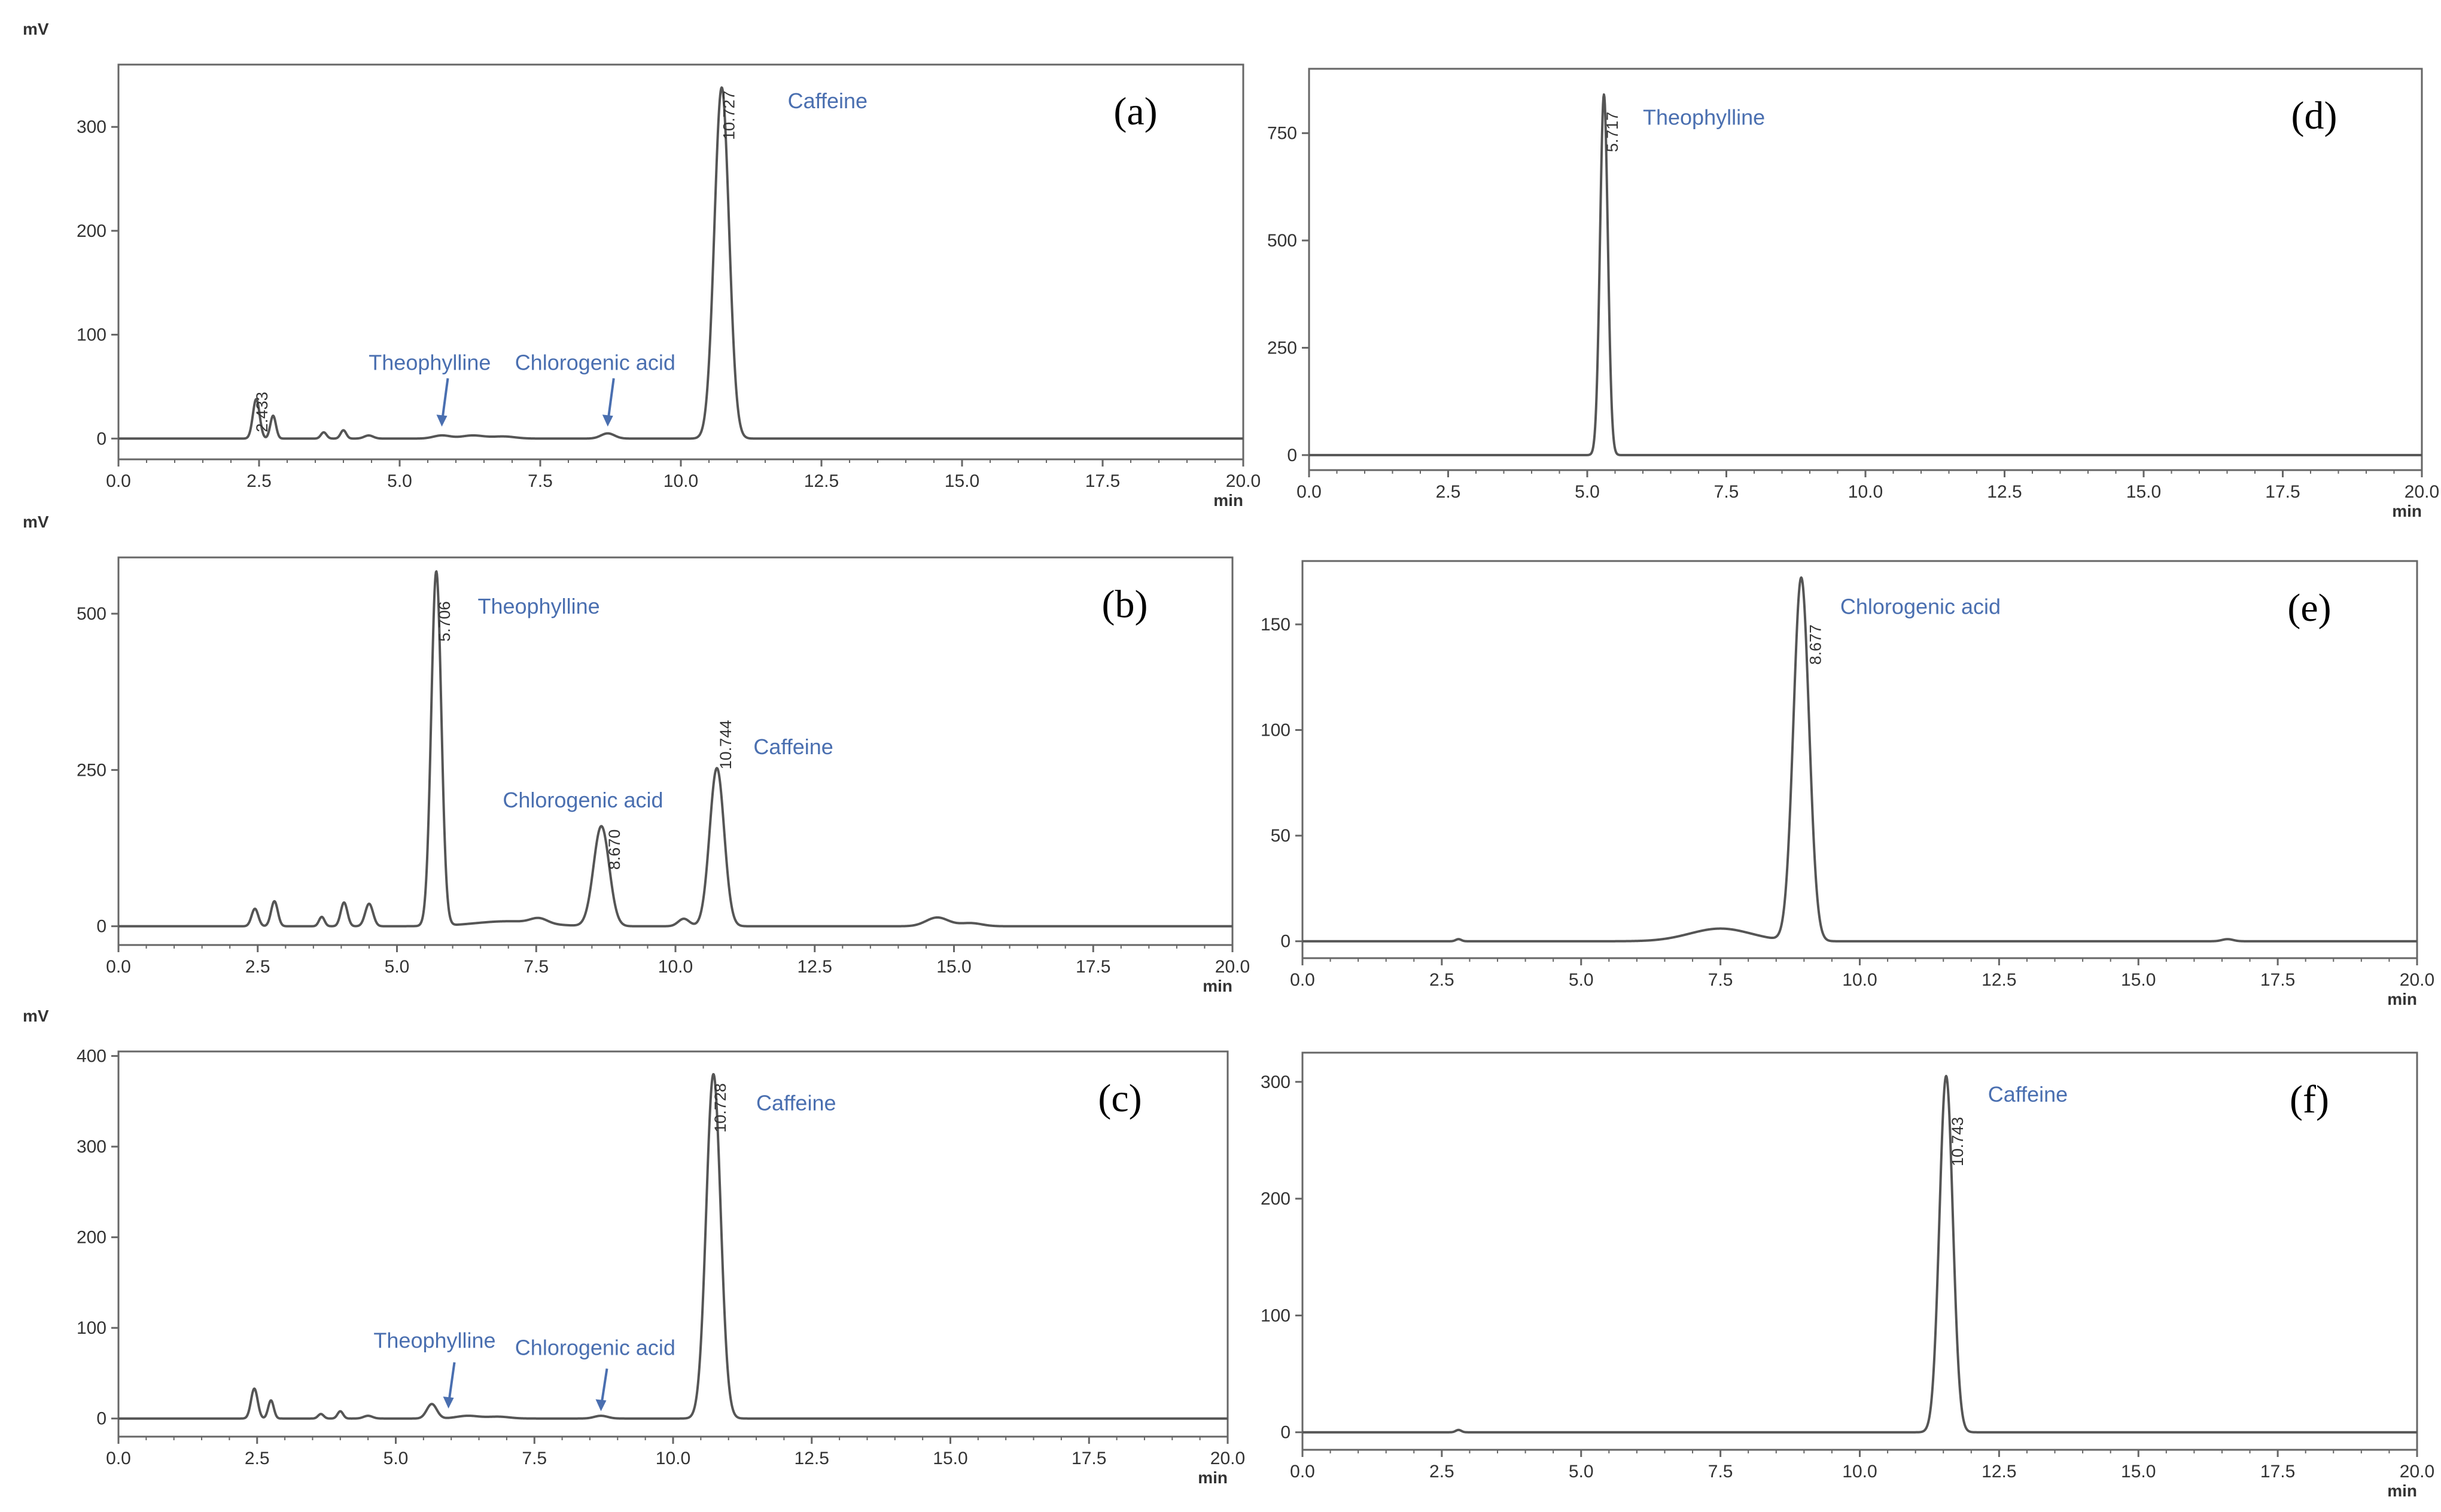 The image size is (2441, 1512). I want to click on retention-time-label: 8.670, so click(614, 850).